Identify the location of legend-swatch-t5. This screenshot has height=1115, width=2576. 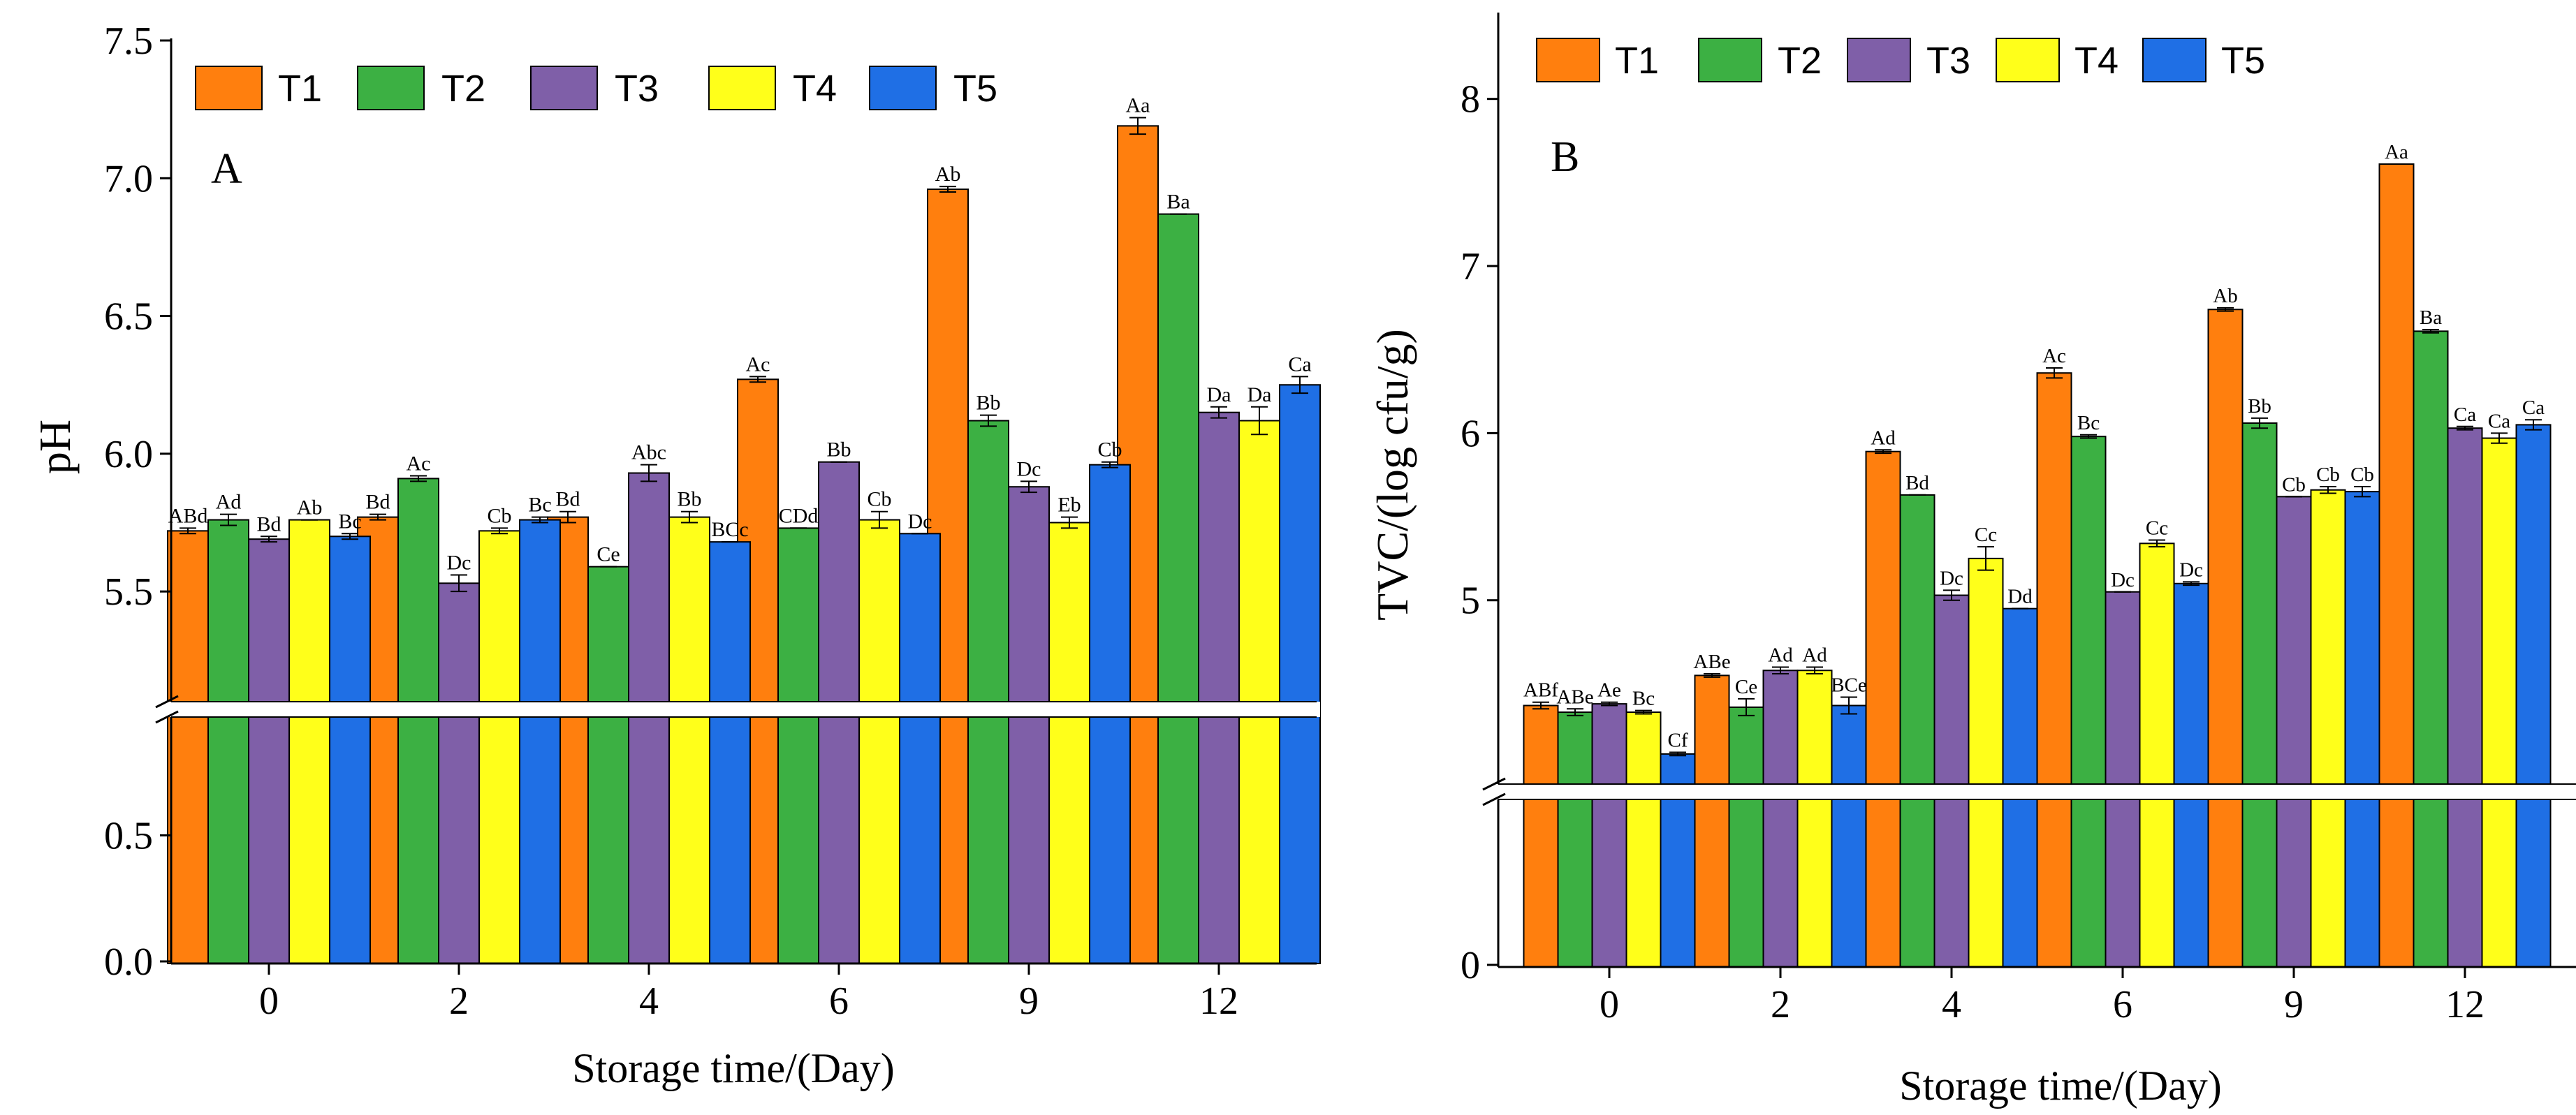
(903, 88).